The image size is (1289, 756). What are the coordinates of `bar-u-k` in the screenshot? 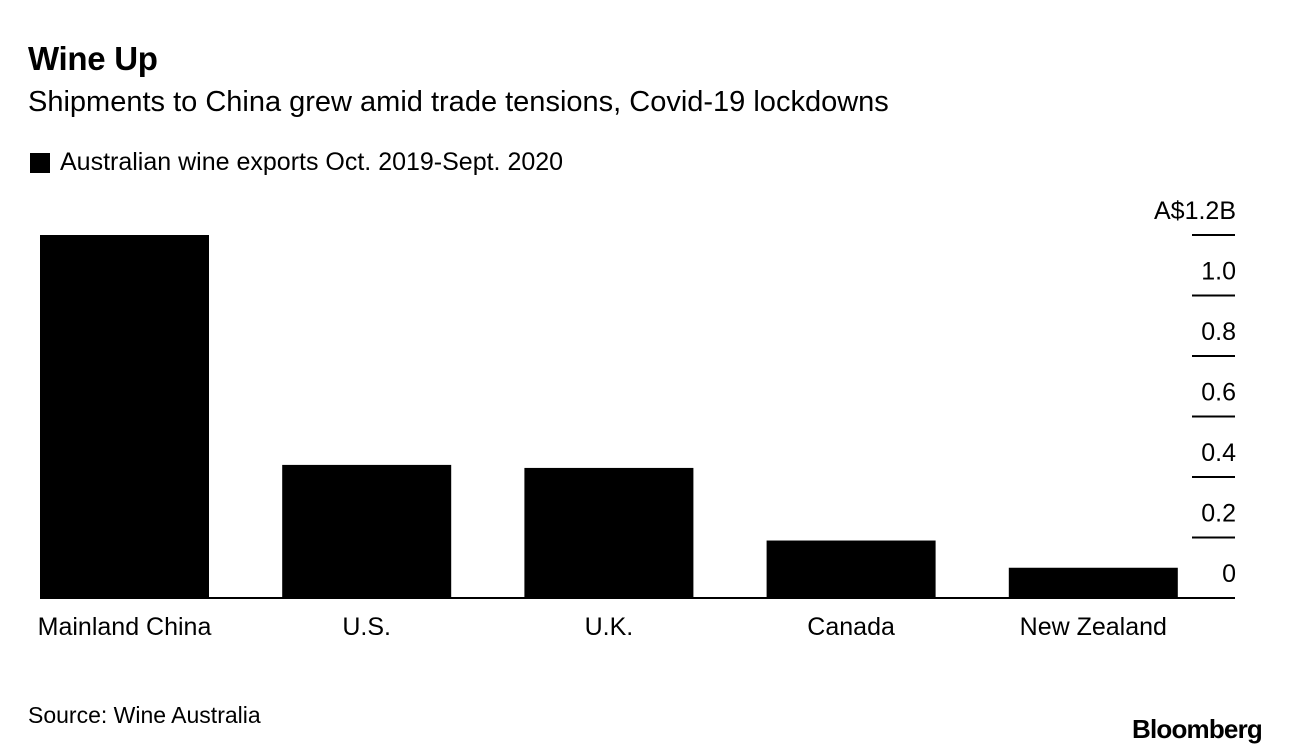 It's located at (609, 532).